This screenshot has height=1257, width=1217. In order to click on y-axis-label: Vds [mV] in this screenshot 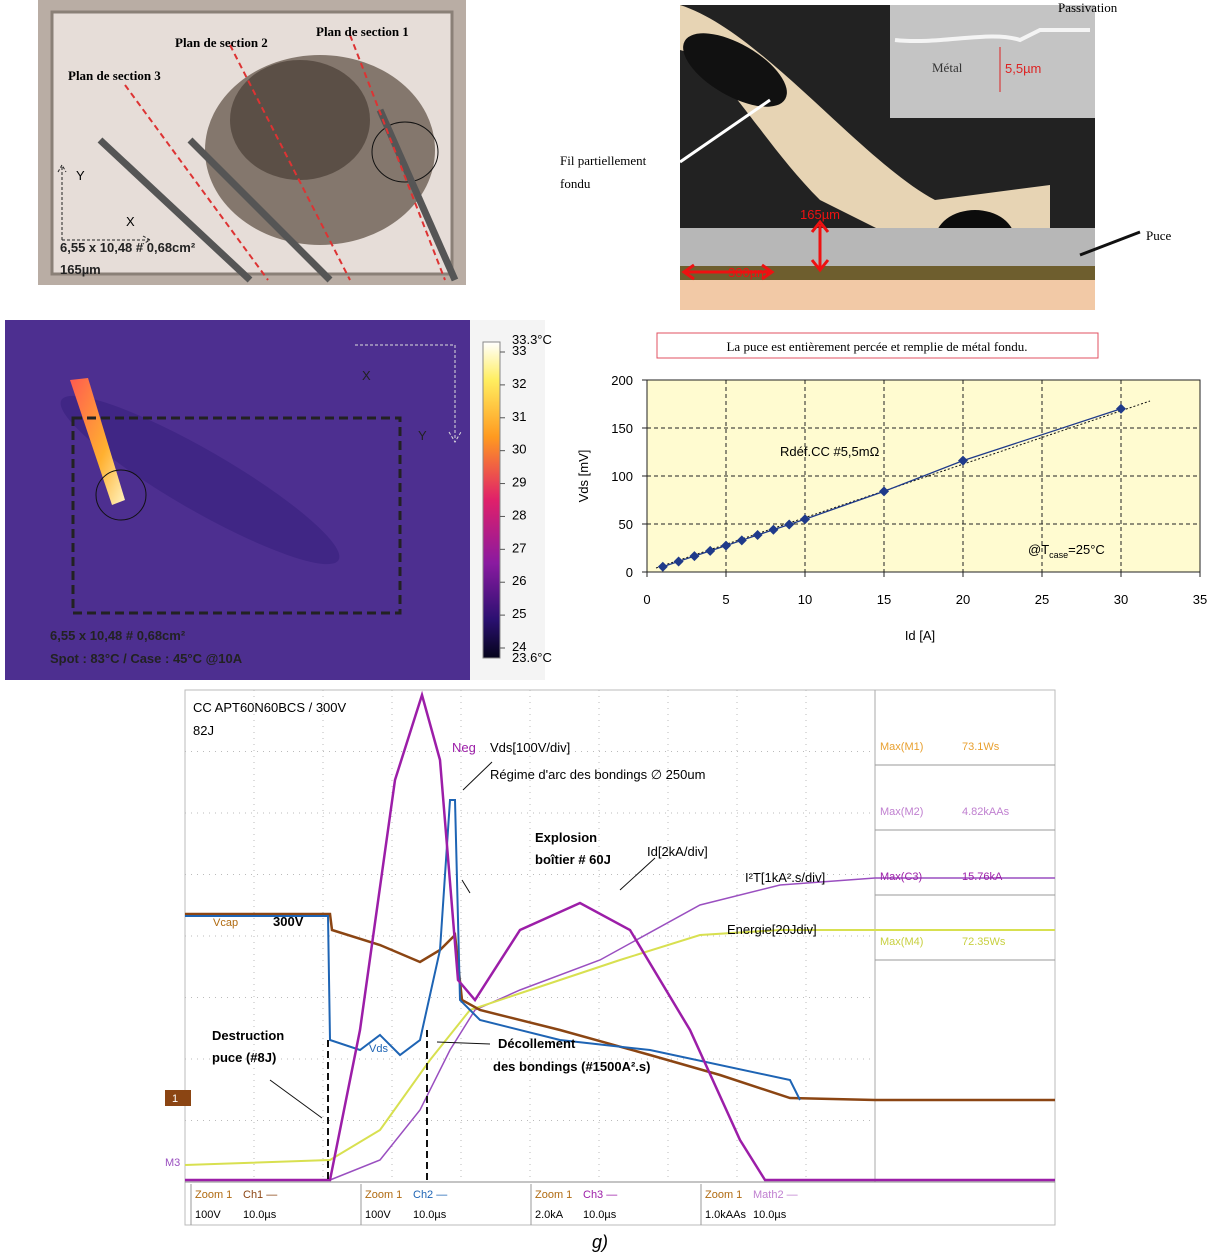, I will do `click(583, 476)`.